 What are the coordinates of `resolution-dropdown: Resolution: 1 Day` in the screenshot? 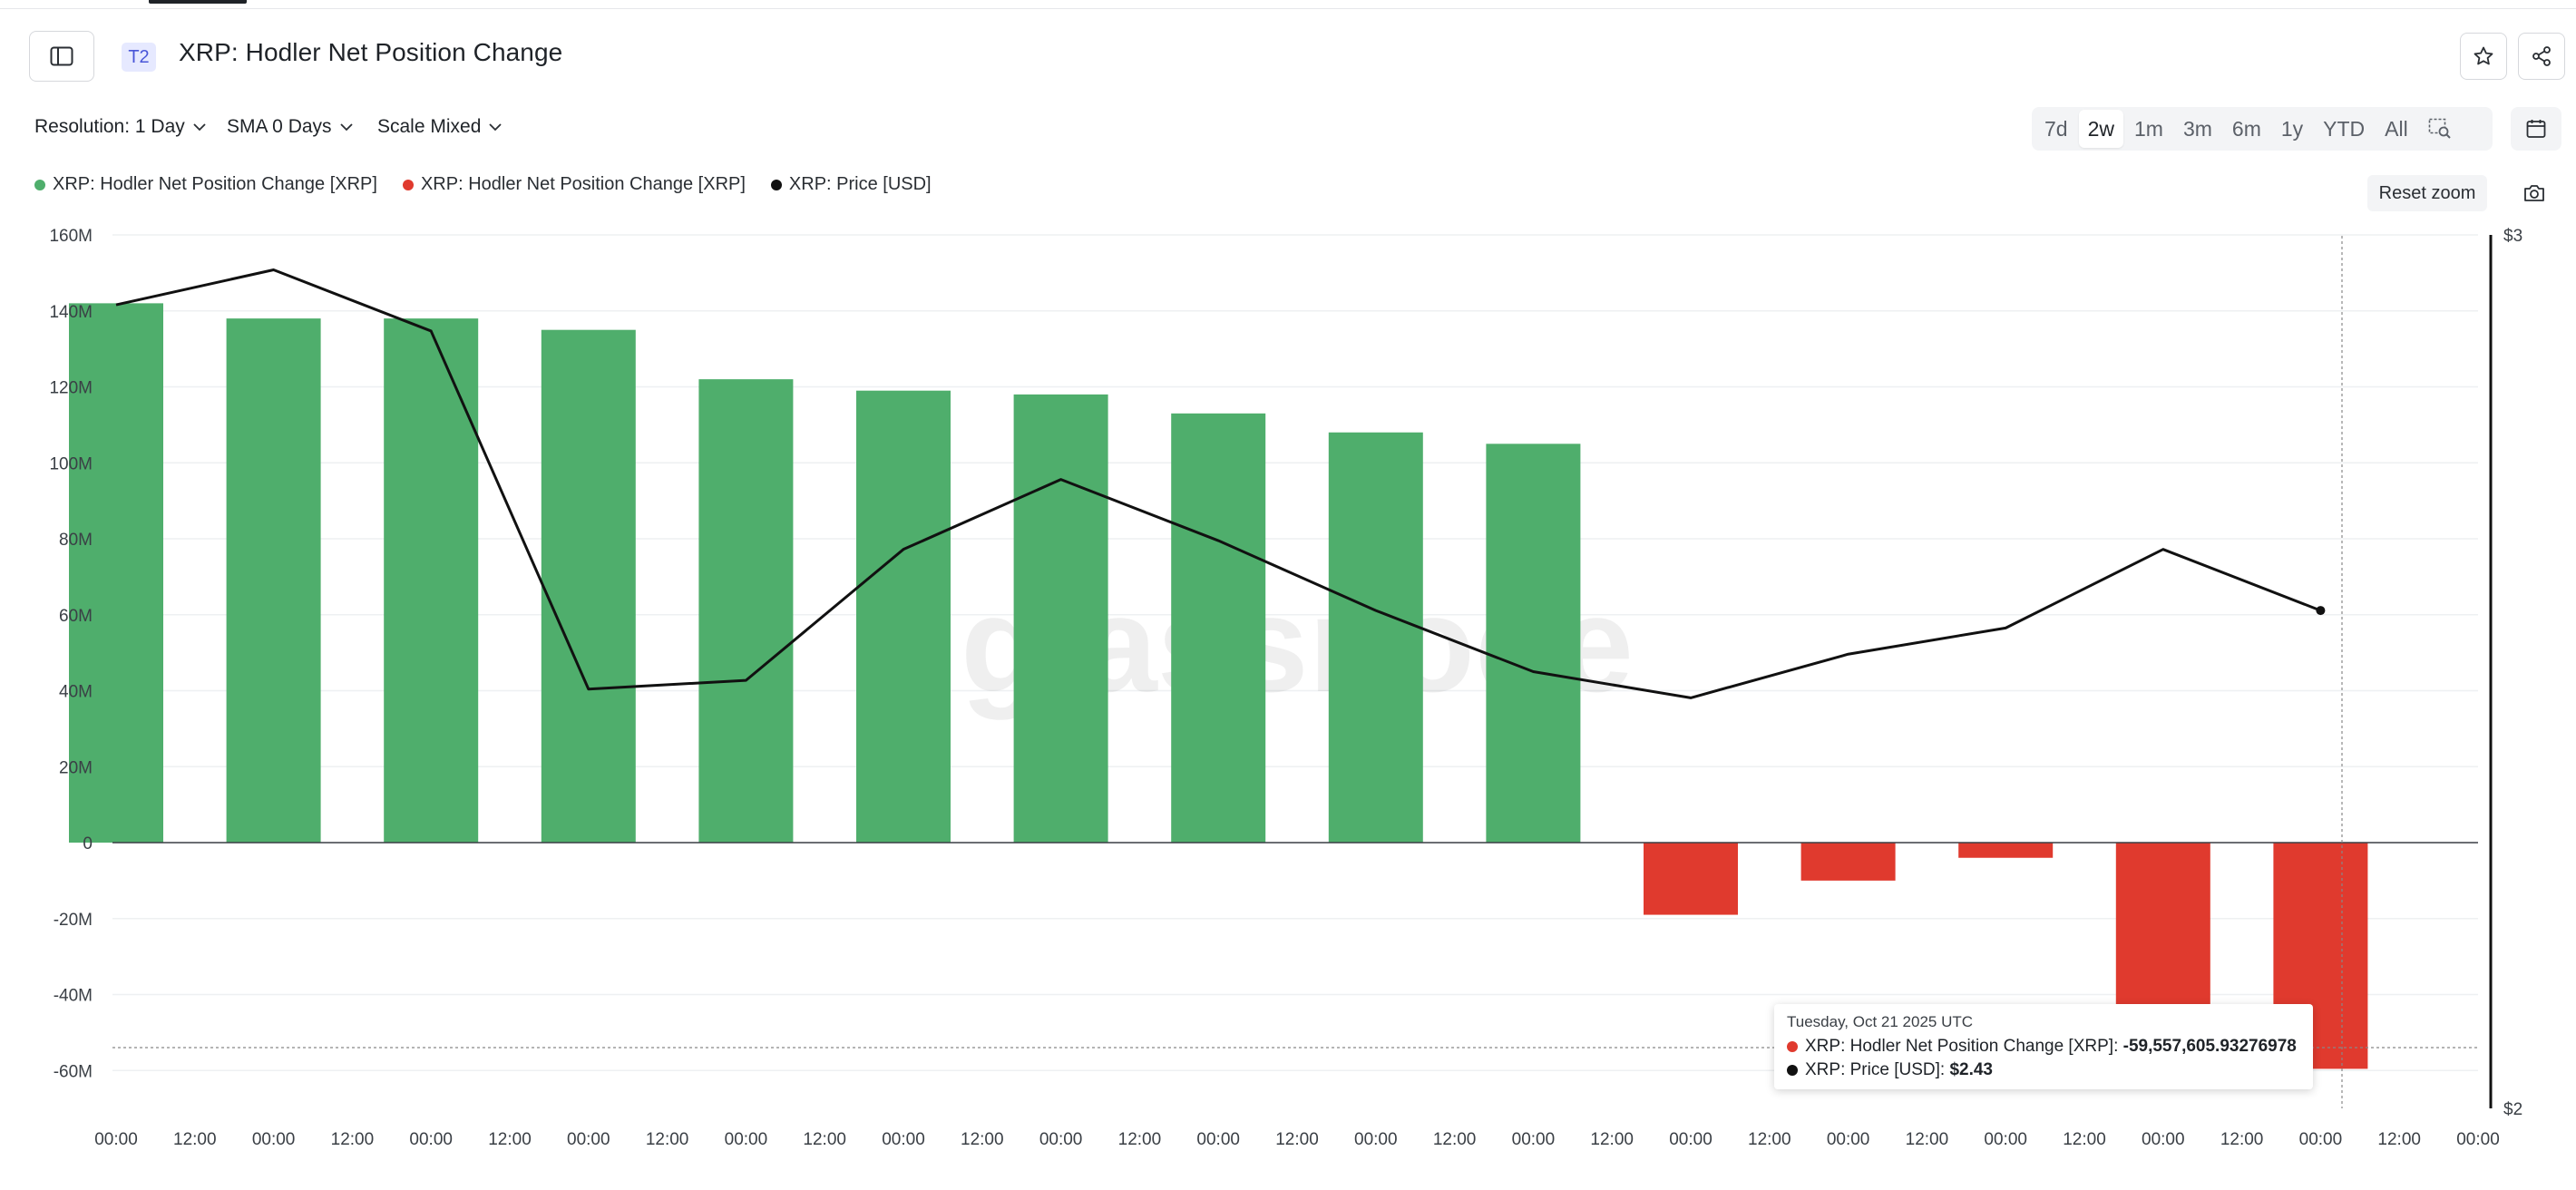 It's located at (120, 127).